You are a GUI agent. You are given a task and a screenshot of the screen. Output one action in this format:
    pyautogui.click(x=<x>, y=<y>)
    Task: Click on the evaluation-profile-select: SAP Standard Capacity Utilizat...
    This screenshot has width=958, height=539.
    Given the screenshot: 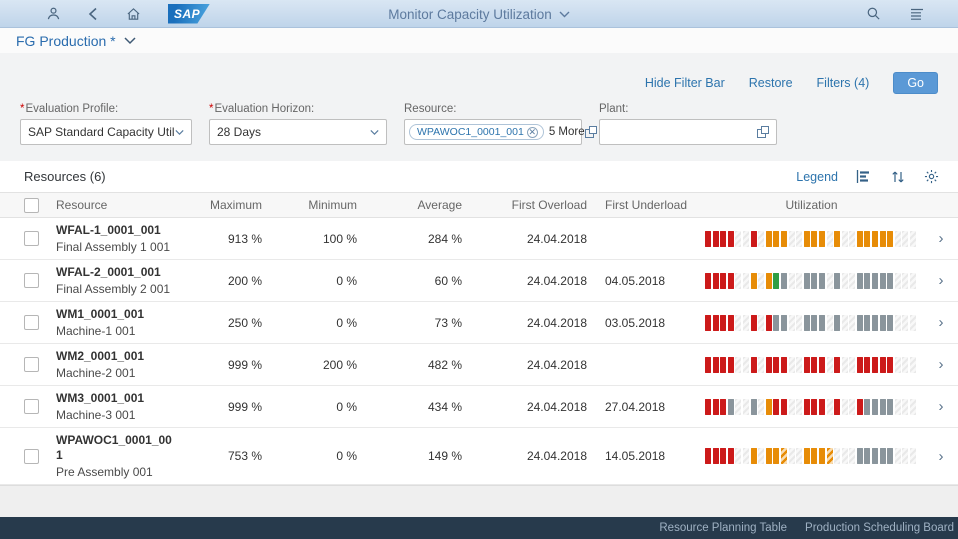 What is the action you would take?
    pyautogui.click(x=106, y=132)
    